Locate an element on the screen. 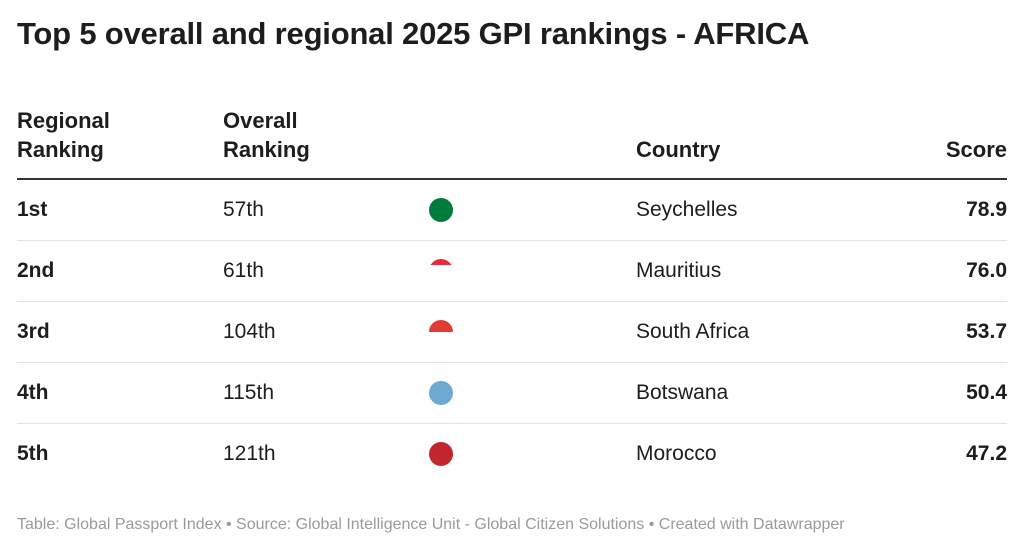  regional-ranking: 3rd is located at coordinates (33, 331).